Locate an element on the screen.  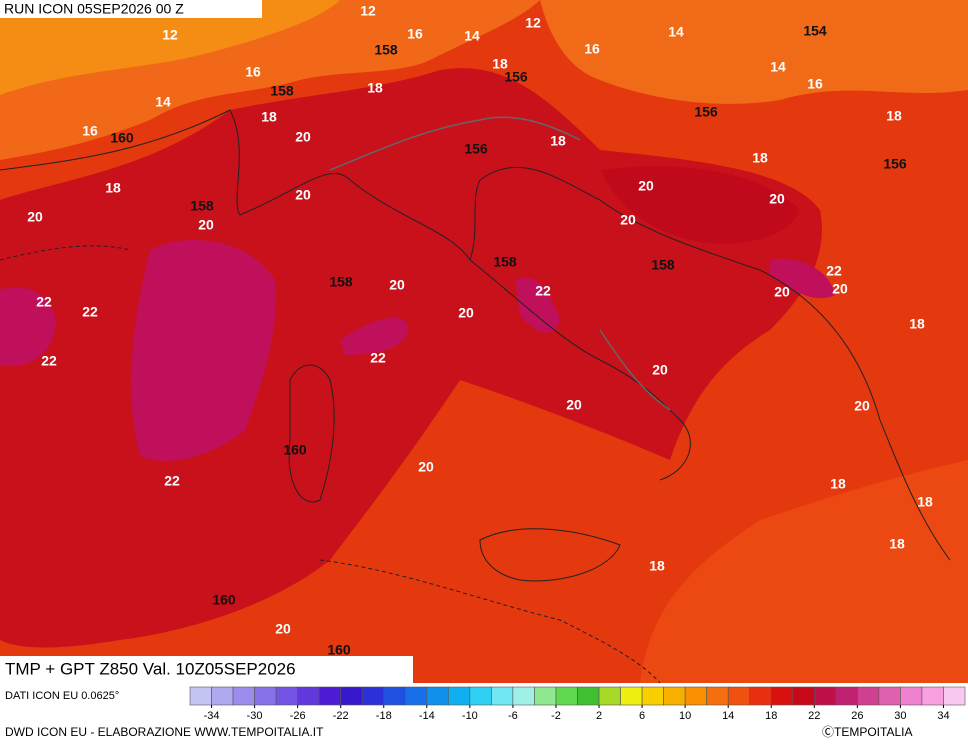
colorbar-tick-label: -18 is located at coordinates (384, 716).